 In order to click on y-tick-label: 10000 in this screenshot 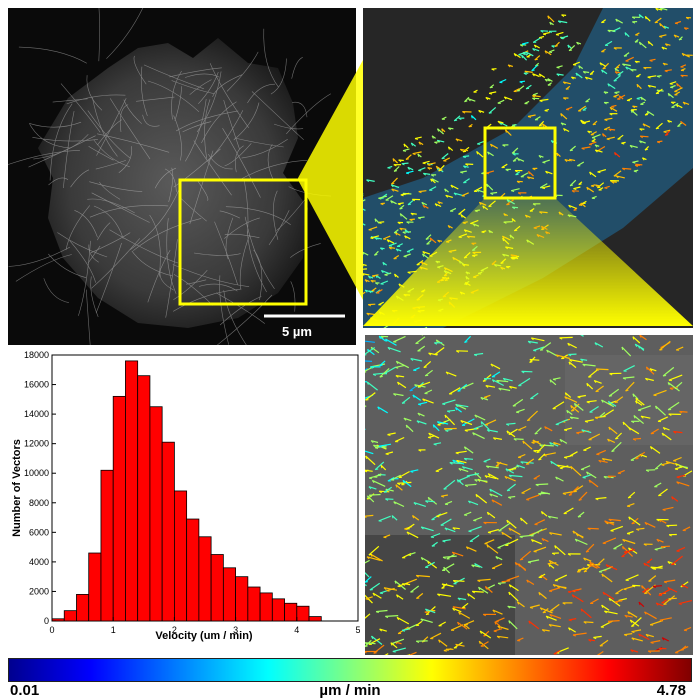, I will do `click(36, 473)`.